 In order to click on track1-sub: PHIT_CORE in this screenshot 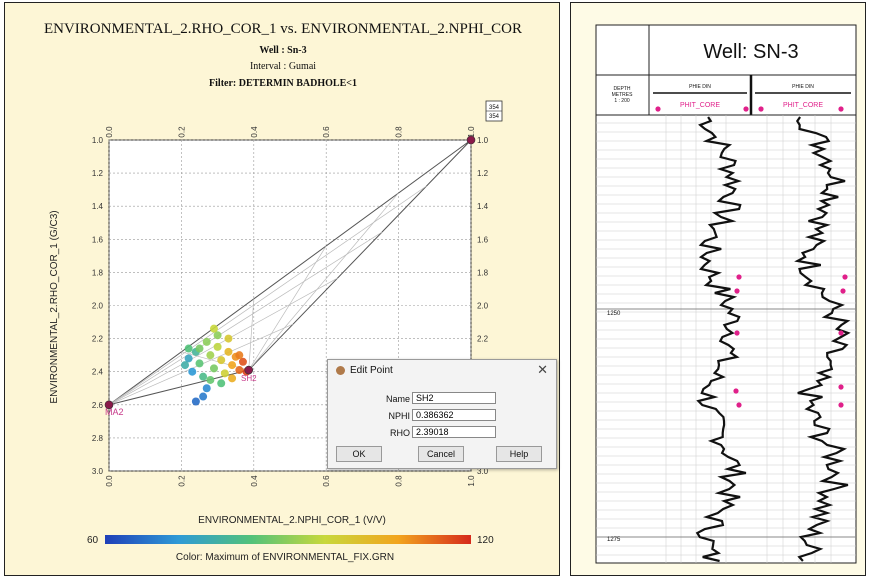, I will do `click(700, 105)`.